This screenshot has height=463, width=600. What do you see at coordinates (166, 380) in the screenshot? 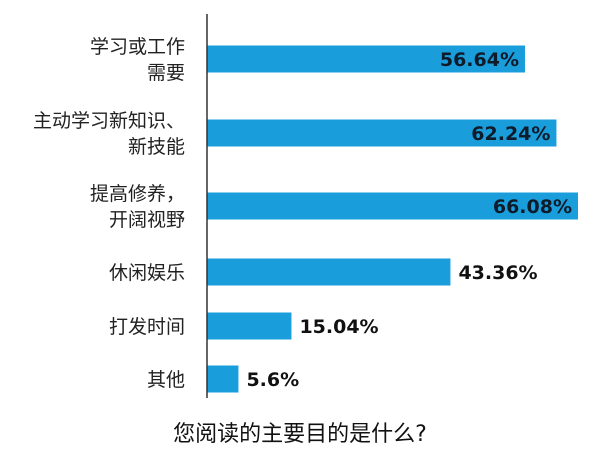
I see `category-label-5-line-0: 其他` at bounding box center [166, 380].